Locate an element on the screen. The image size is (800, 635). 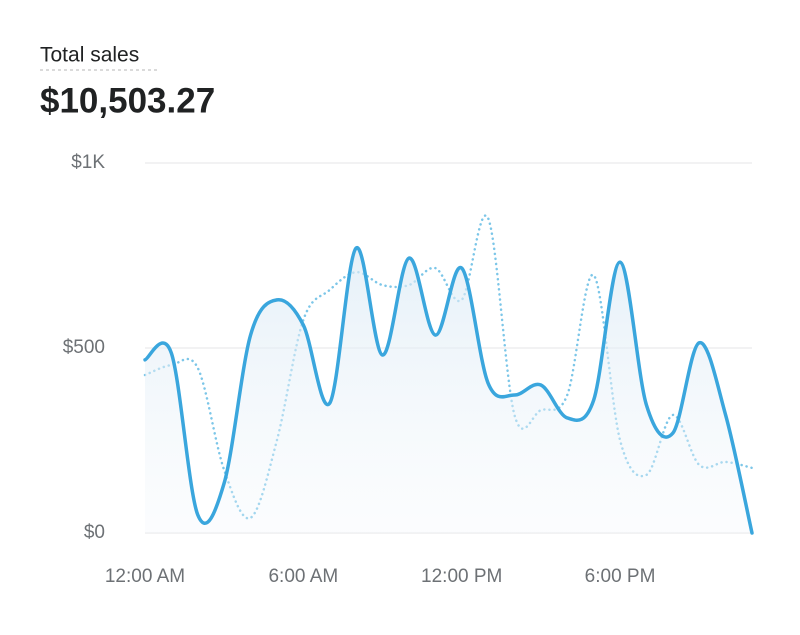
x-tick-label: 6:00 AM is located at coordinates (303, 576).